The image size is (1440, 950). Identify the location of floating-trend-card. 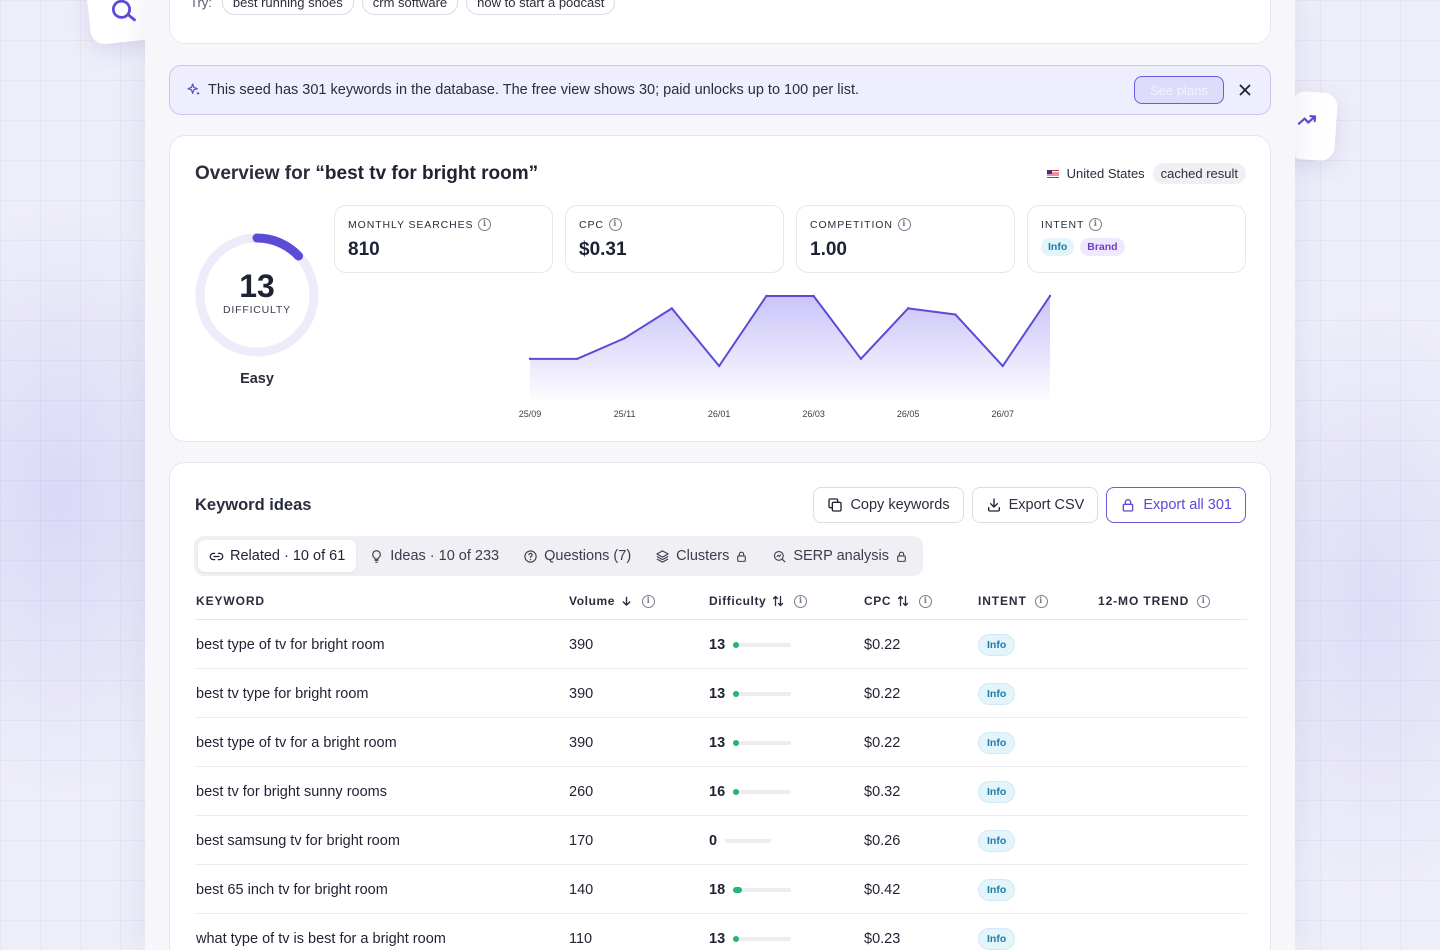
(1313, 126).